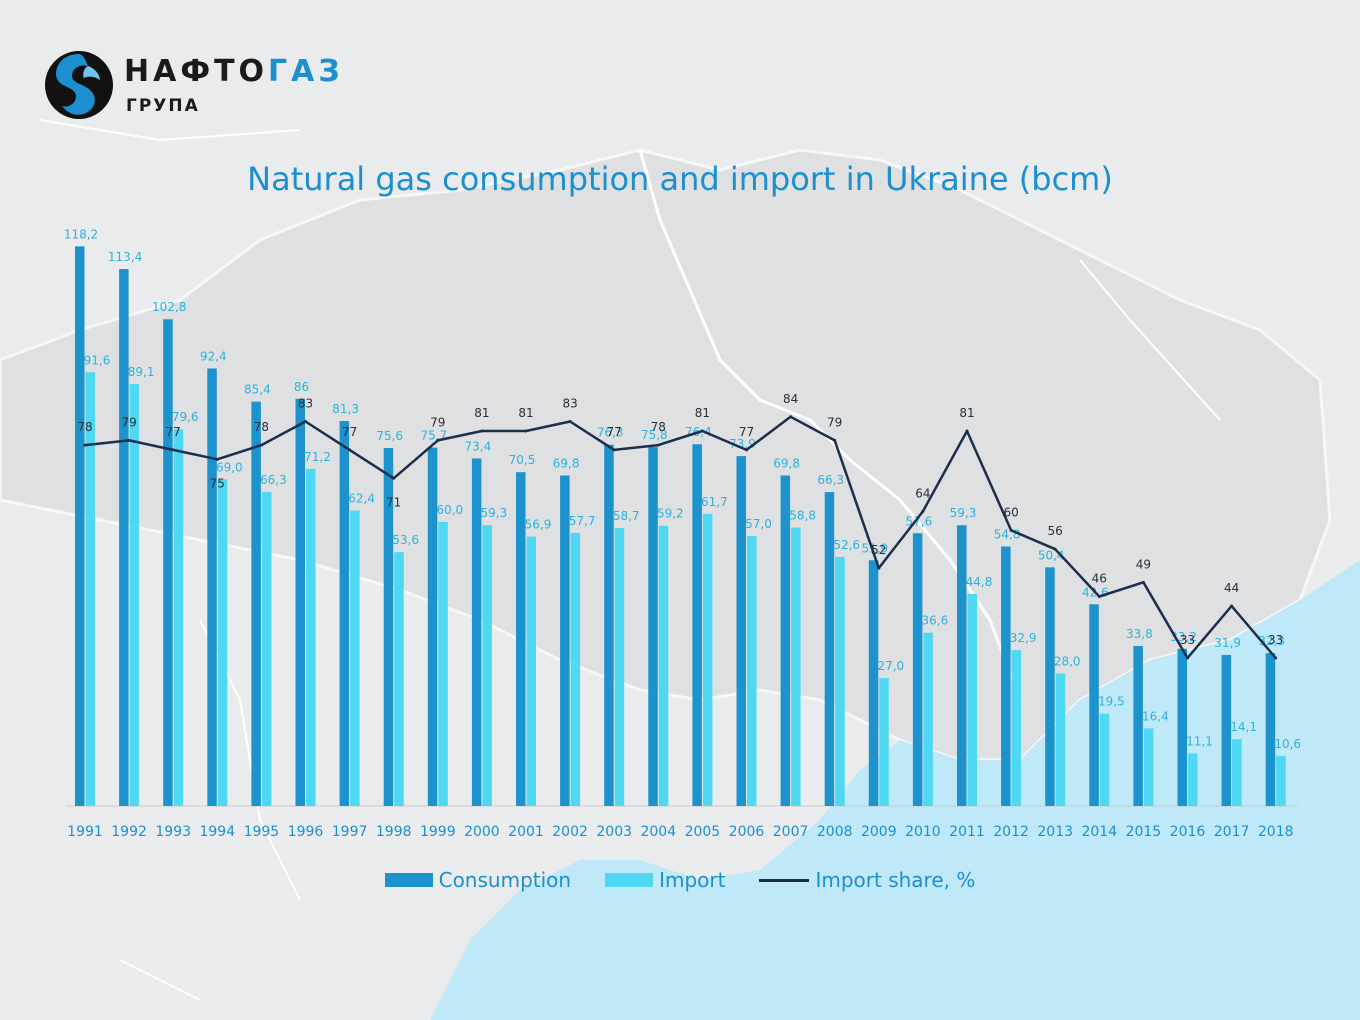  I want to click on data-label-consumption-2009: 51,9, so click(874, 548).